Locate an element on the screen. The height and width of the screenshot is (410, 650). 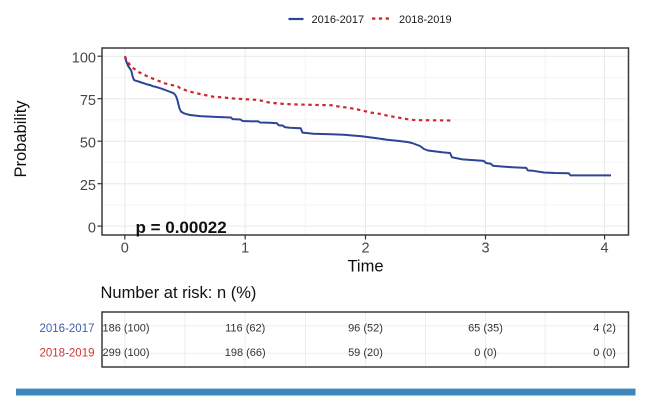
svg-text: Probability is located at coordinates (21, 139).